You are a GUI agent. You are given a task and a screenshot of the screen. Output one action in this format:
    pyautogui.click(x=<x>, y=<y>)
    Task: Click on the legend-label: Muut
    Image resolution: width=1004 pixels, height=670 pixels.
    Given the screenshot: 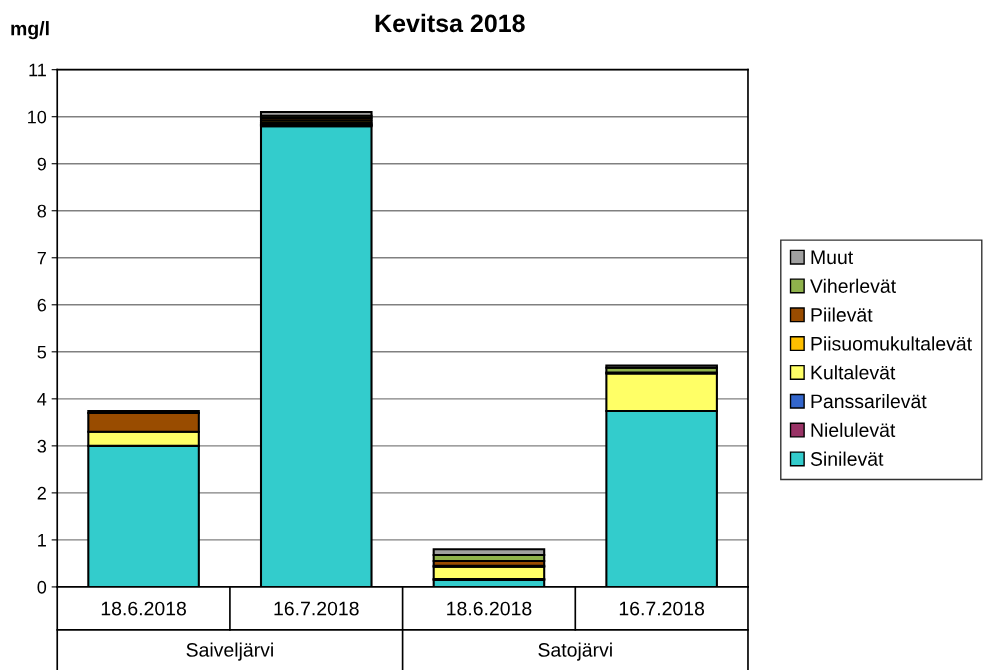 What is the action you would take?
    pyautogui.click(x=832, y=257)
    